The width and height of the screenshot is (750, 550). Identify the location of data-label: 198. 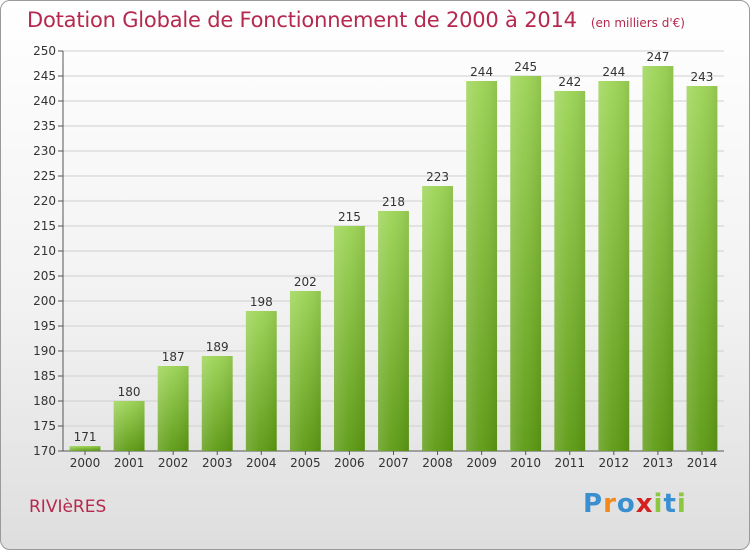
(261, 302).